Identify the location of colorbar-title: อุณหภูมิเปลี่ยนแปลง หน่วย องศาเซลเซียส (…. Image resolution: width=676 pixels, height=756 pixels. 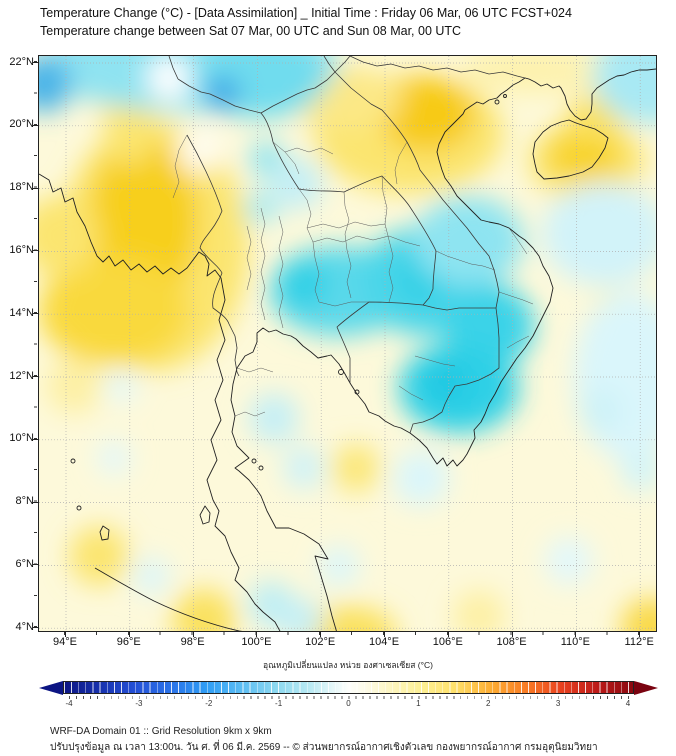
(348, 665).